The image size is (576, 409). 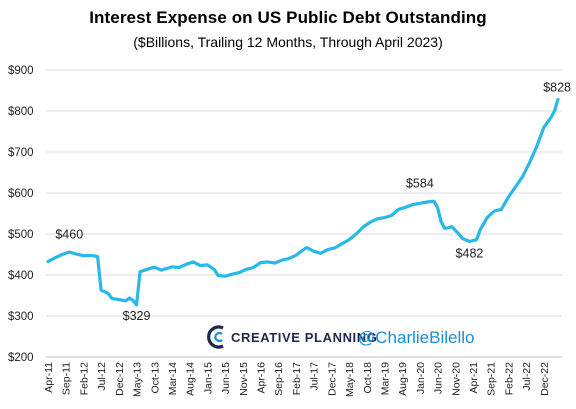 I want to click on x-tick-label: Jul-12, so click(x=102, y=376).